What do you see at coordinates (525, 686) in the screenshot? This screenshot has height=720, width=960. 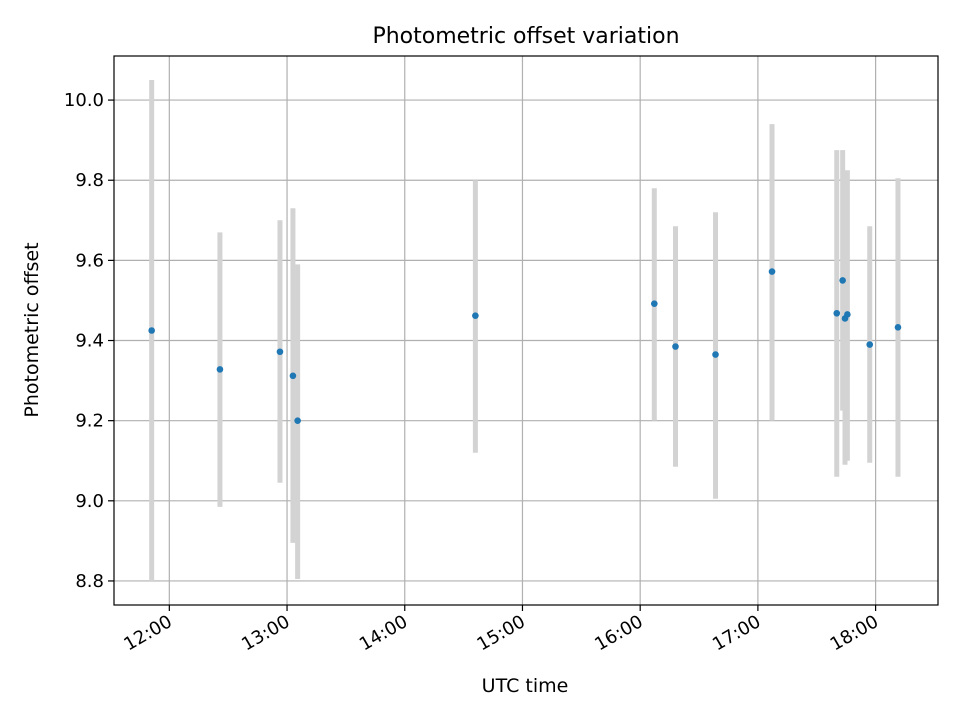 I see `x-axis-label: UTC time` at bounding box center [525, 686].